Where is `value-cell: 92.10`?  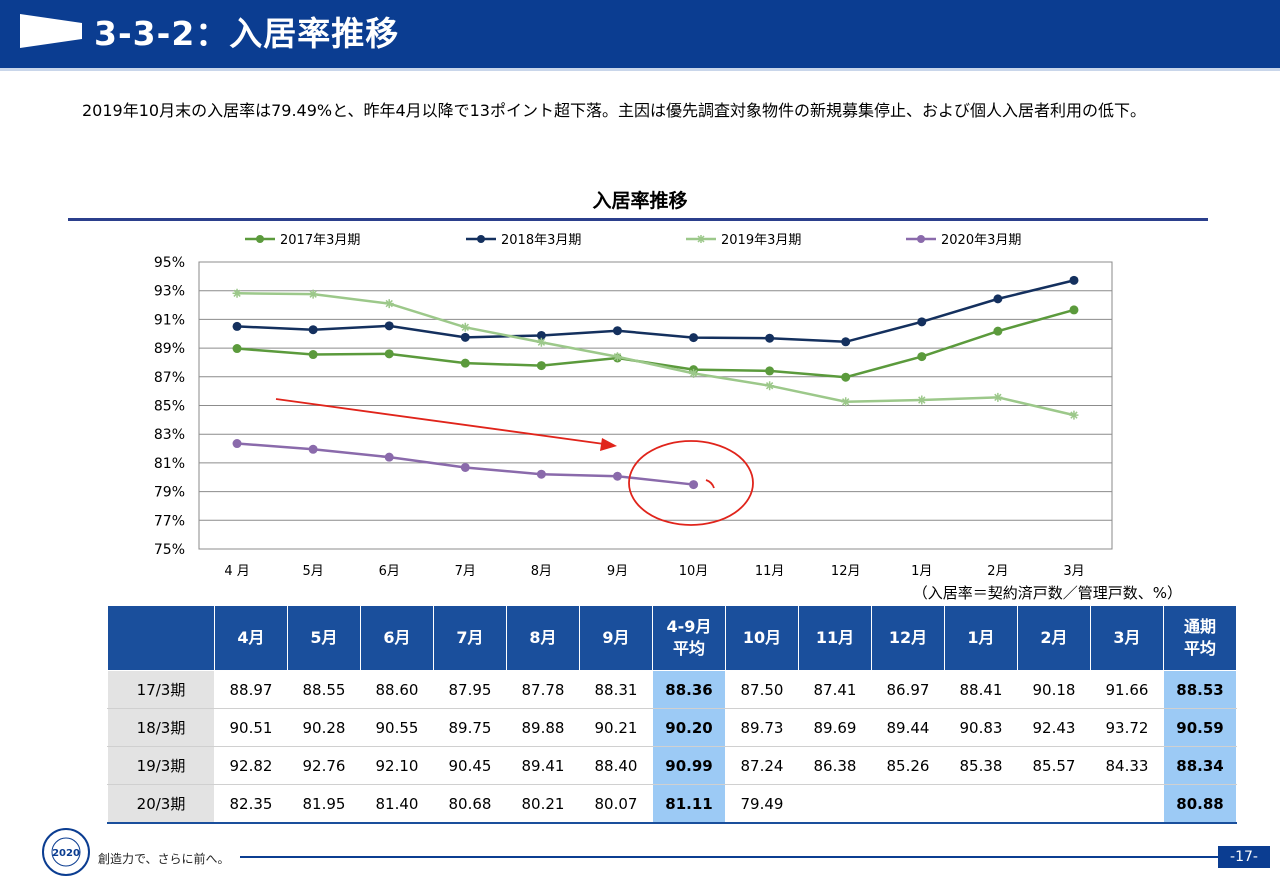
value-cell: 92.10 is located at coordinates (397, 765).